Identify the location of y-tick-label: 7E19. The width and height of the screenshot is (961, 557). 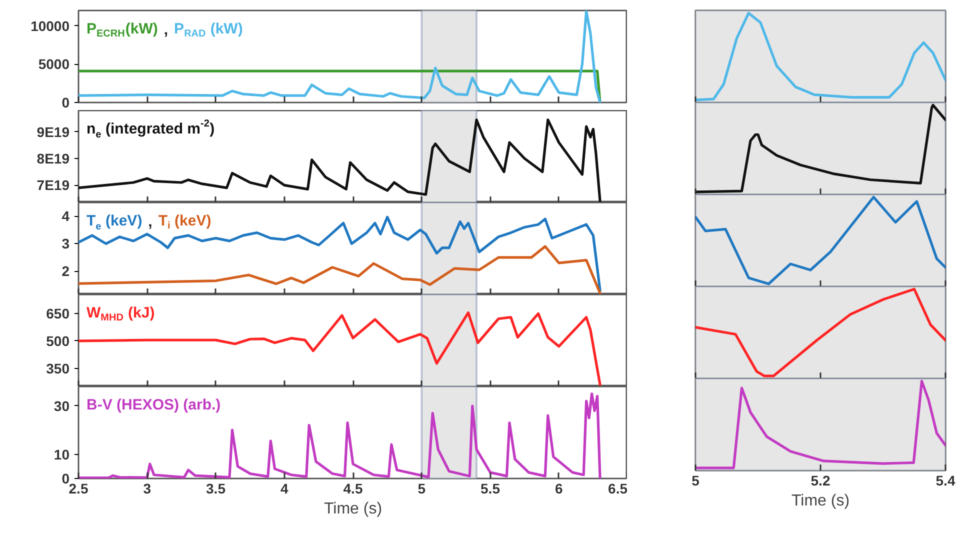
(53, 185).